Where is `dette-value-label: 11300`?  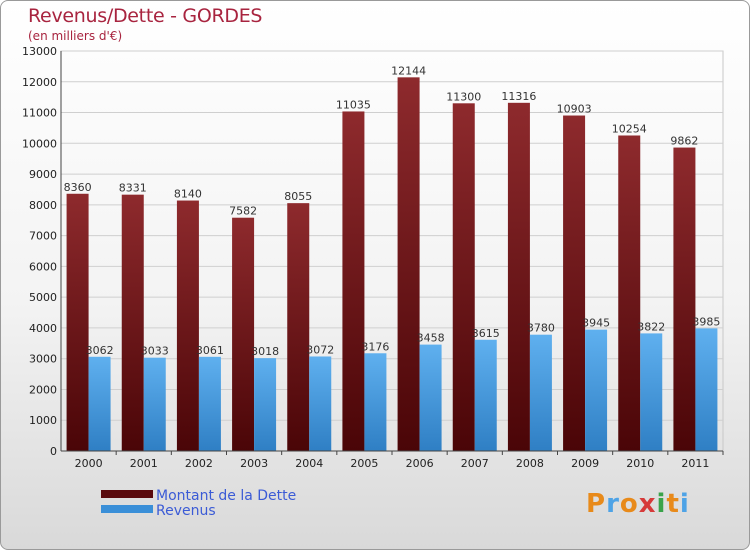
dette-value-label: 11300 is located at coordinates (463, 96).